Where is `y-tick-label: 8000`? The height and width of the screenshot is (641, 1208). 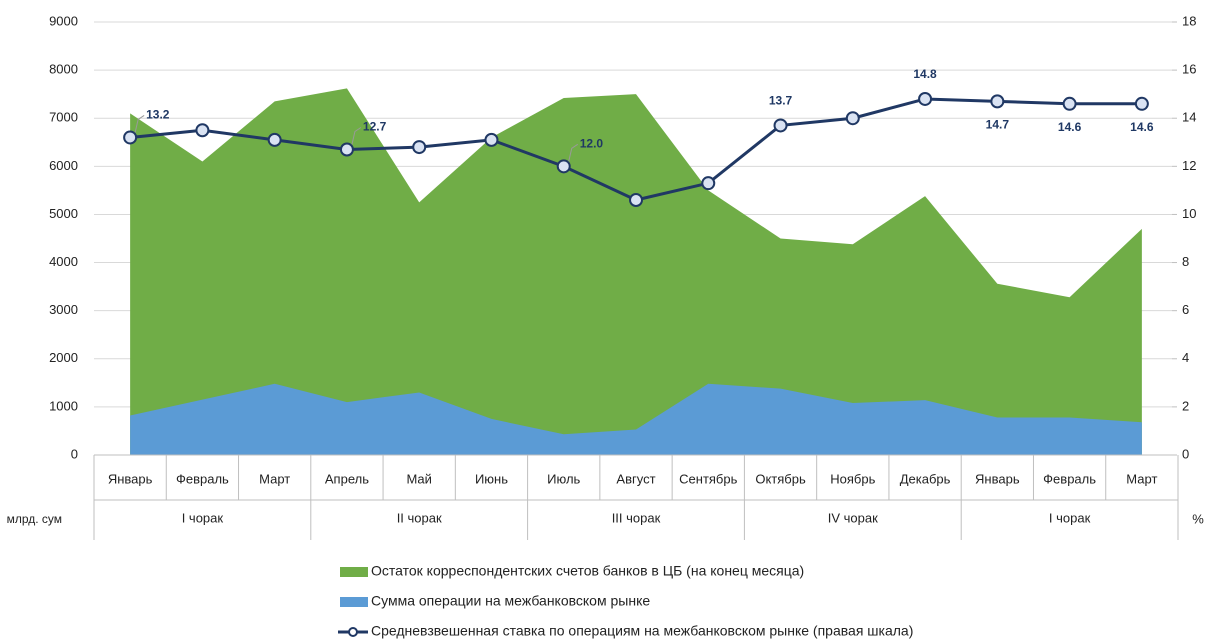
y-tick-label: 8000 is located at coordinates (63, 69).